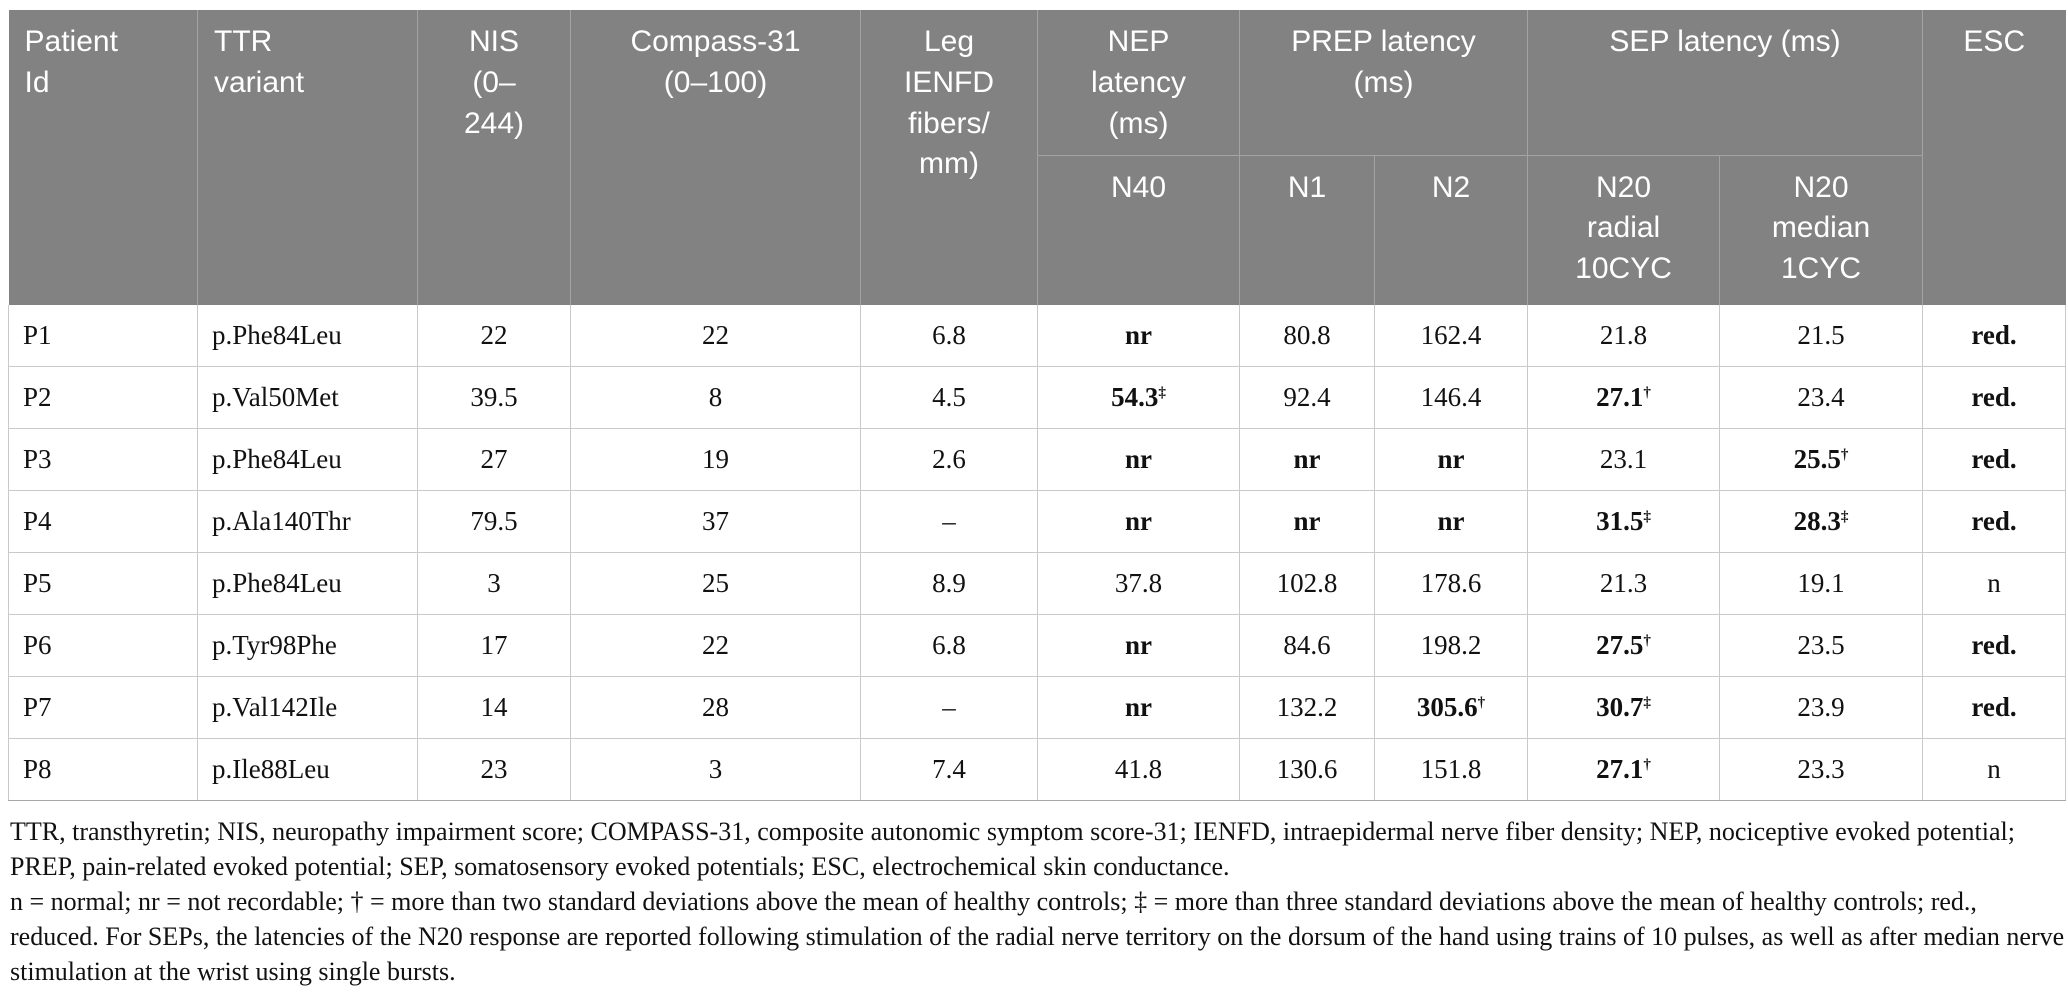  What do you see at coordinates (103, 707) in the screenshot?
I see `cell-id: P7` at bounding box center [103, 707].